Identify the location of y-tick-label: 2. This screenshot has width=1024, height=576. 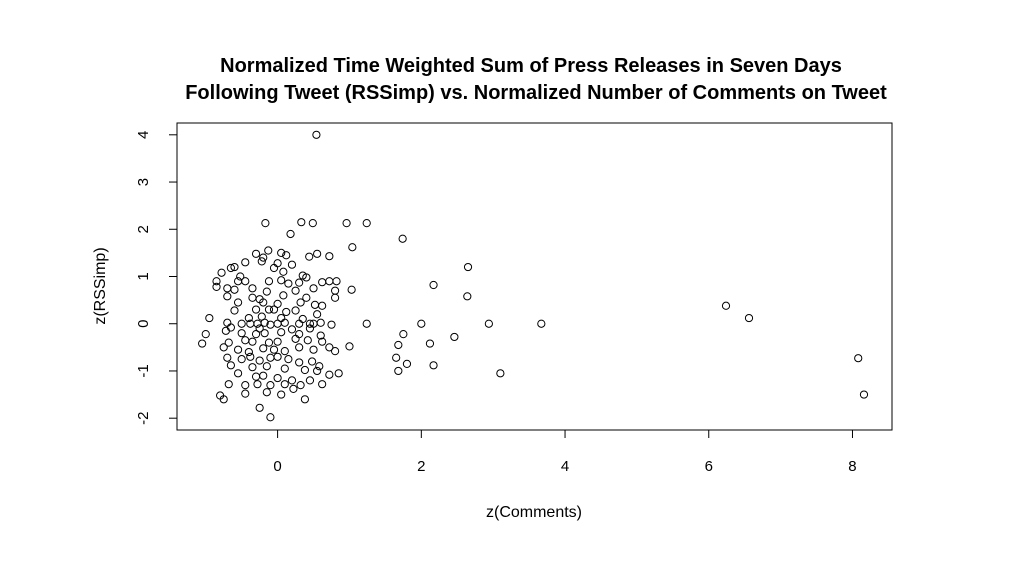
(143, 229).